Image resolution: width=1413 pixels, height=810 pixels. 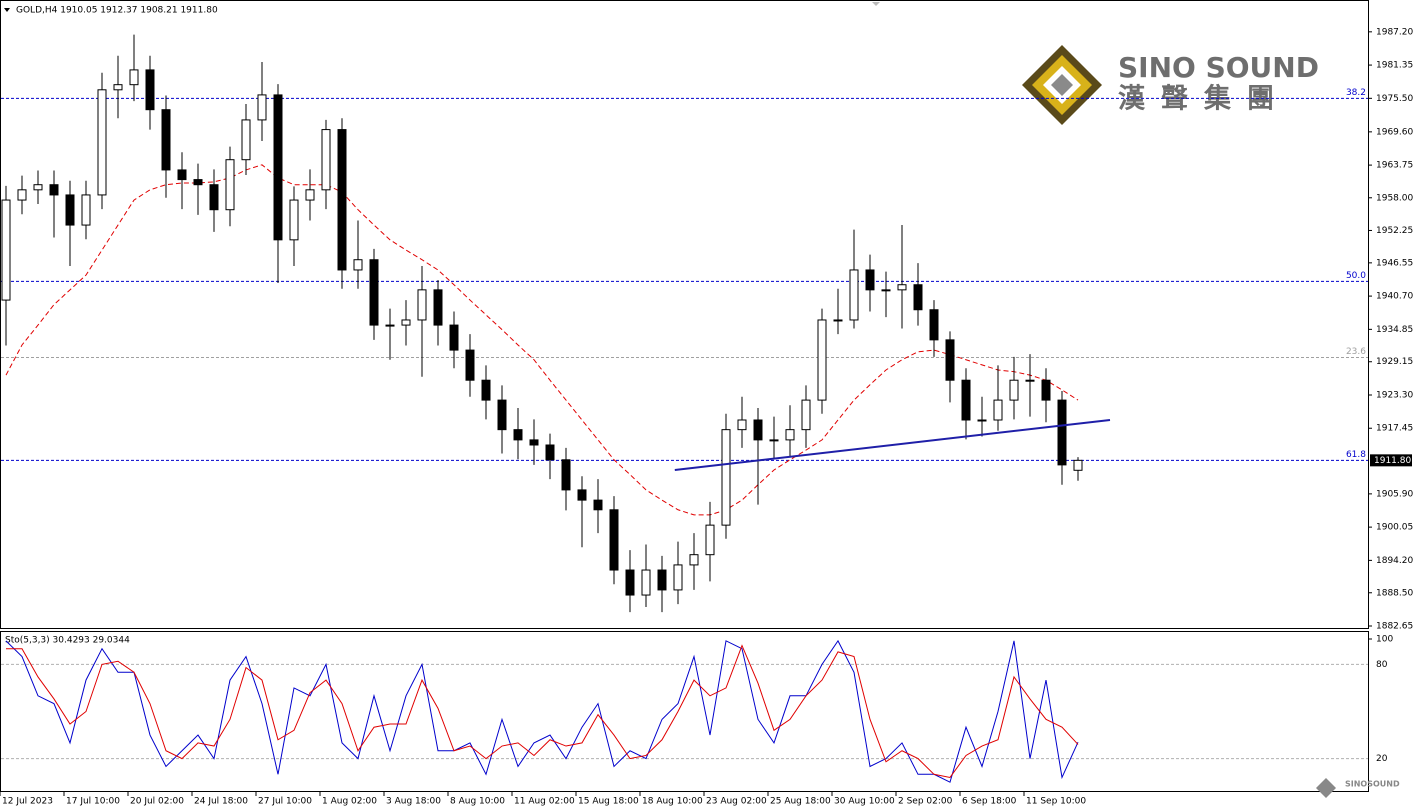 What do you see at coordinates (1062, 85) in the screenshot?
I see `logo-diamond` at bounding box center [1062, 85].